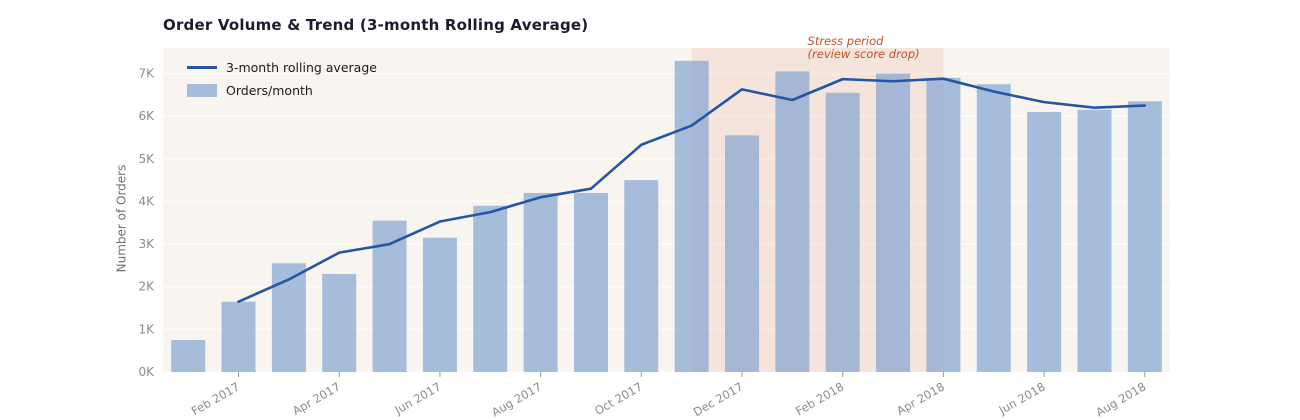 The height and width of the screenshot is (420, 1300). What do you see at coordinates (301, 67) in the screenshot?
I see `legend-label-rolling-average: 3-month rolling average` at bounding box center [301, 67].